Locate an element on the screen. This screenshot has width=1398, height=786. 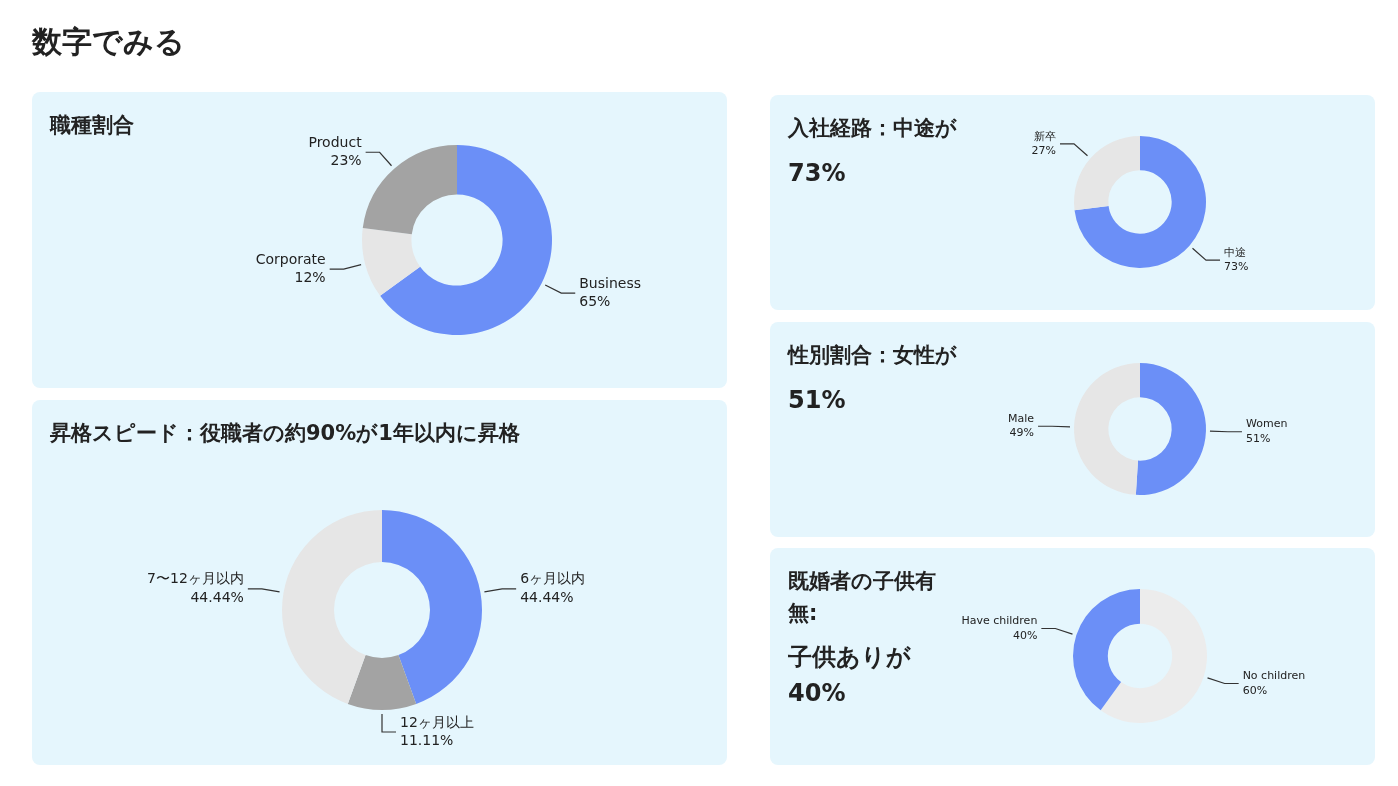
slice-label: Women is located at coordinates (1266, 424).